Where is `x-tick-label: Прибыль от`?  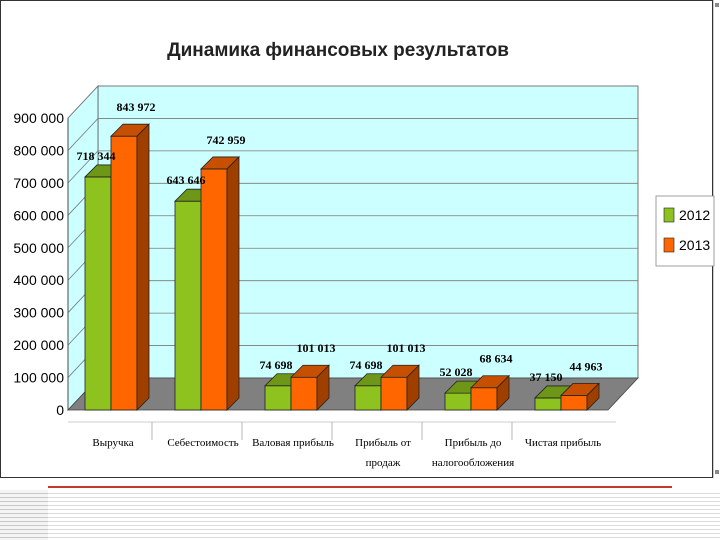
x-tick-label: Прибыль от is located at coordinates (383, 443).